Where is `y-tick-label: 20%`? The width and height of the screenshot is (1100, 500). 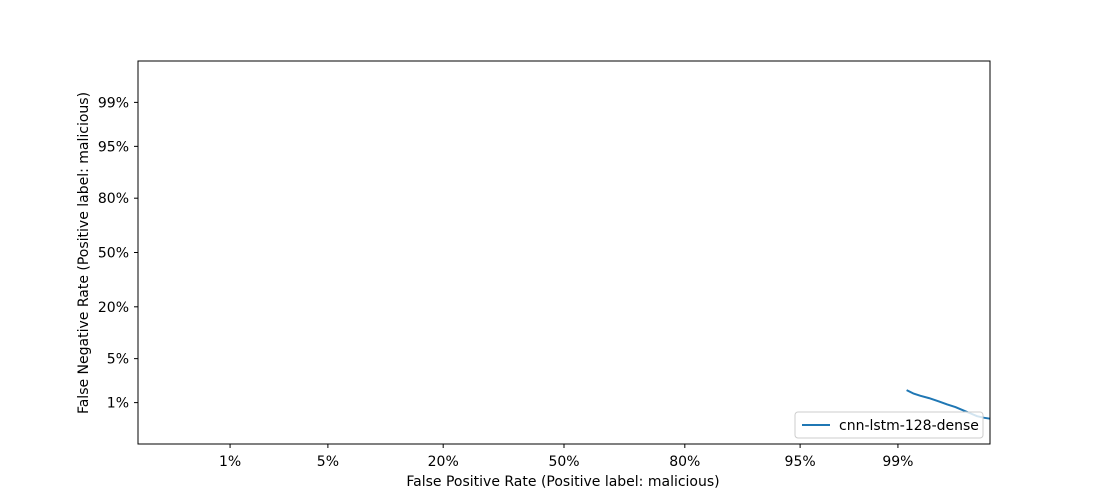 y-tick-label: 20% is located at coordinates (113, 308).